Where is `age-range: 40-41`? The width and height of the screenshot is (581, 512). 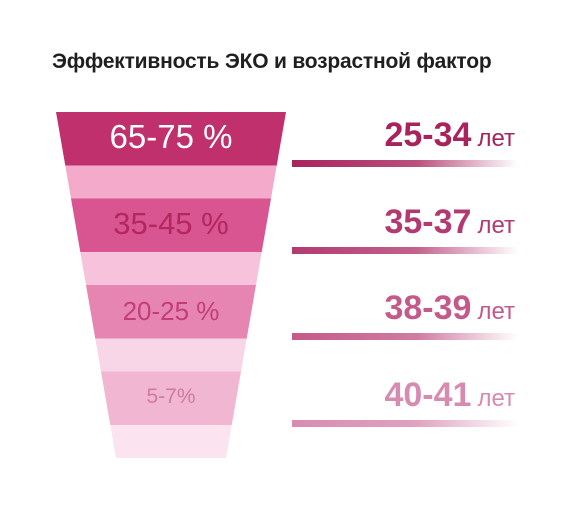 age-range: 40-41 is located at coordinates (428, 394).